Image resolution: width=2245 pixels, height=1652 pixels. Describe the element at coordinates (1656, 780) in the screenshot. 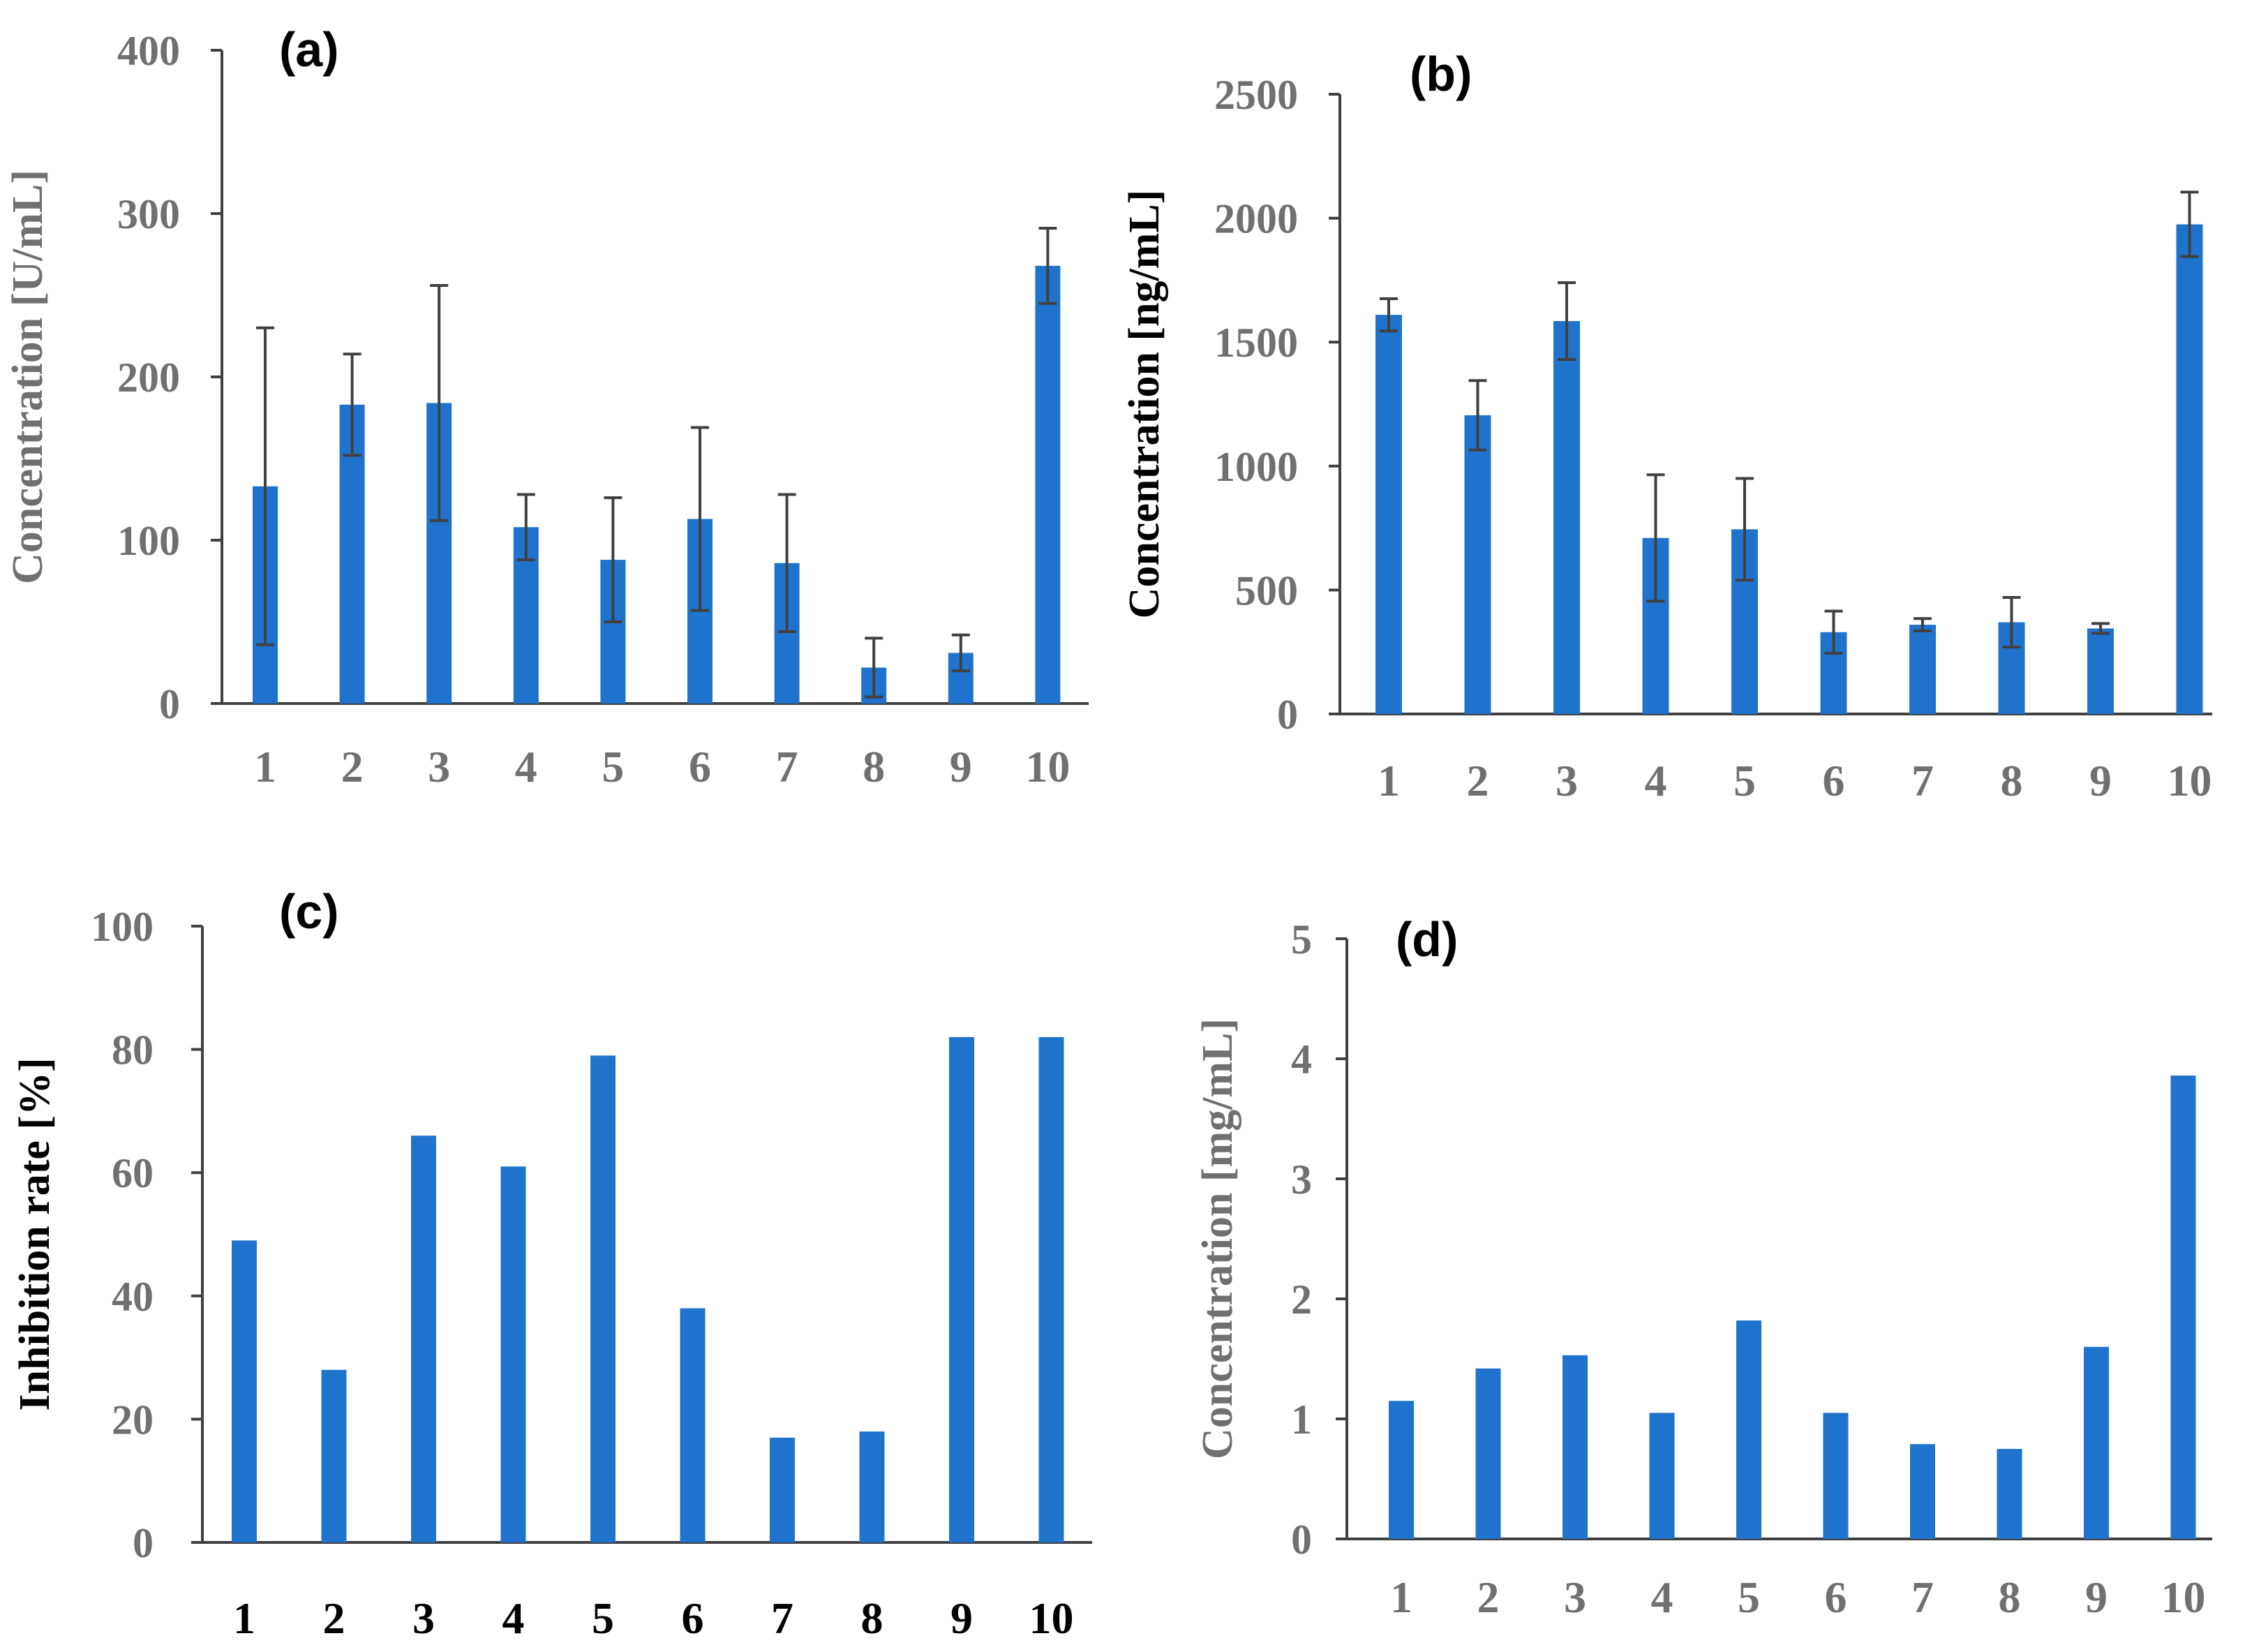

I see `panel-b-xtick-label: 4` at that location.